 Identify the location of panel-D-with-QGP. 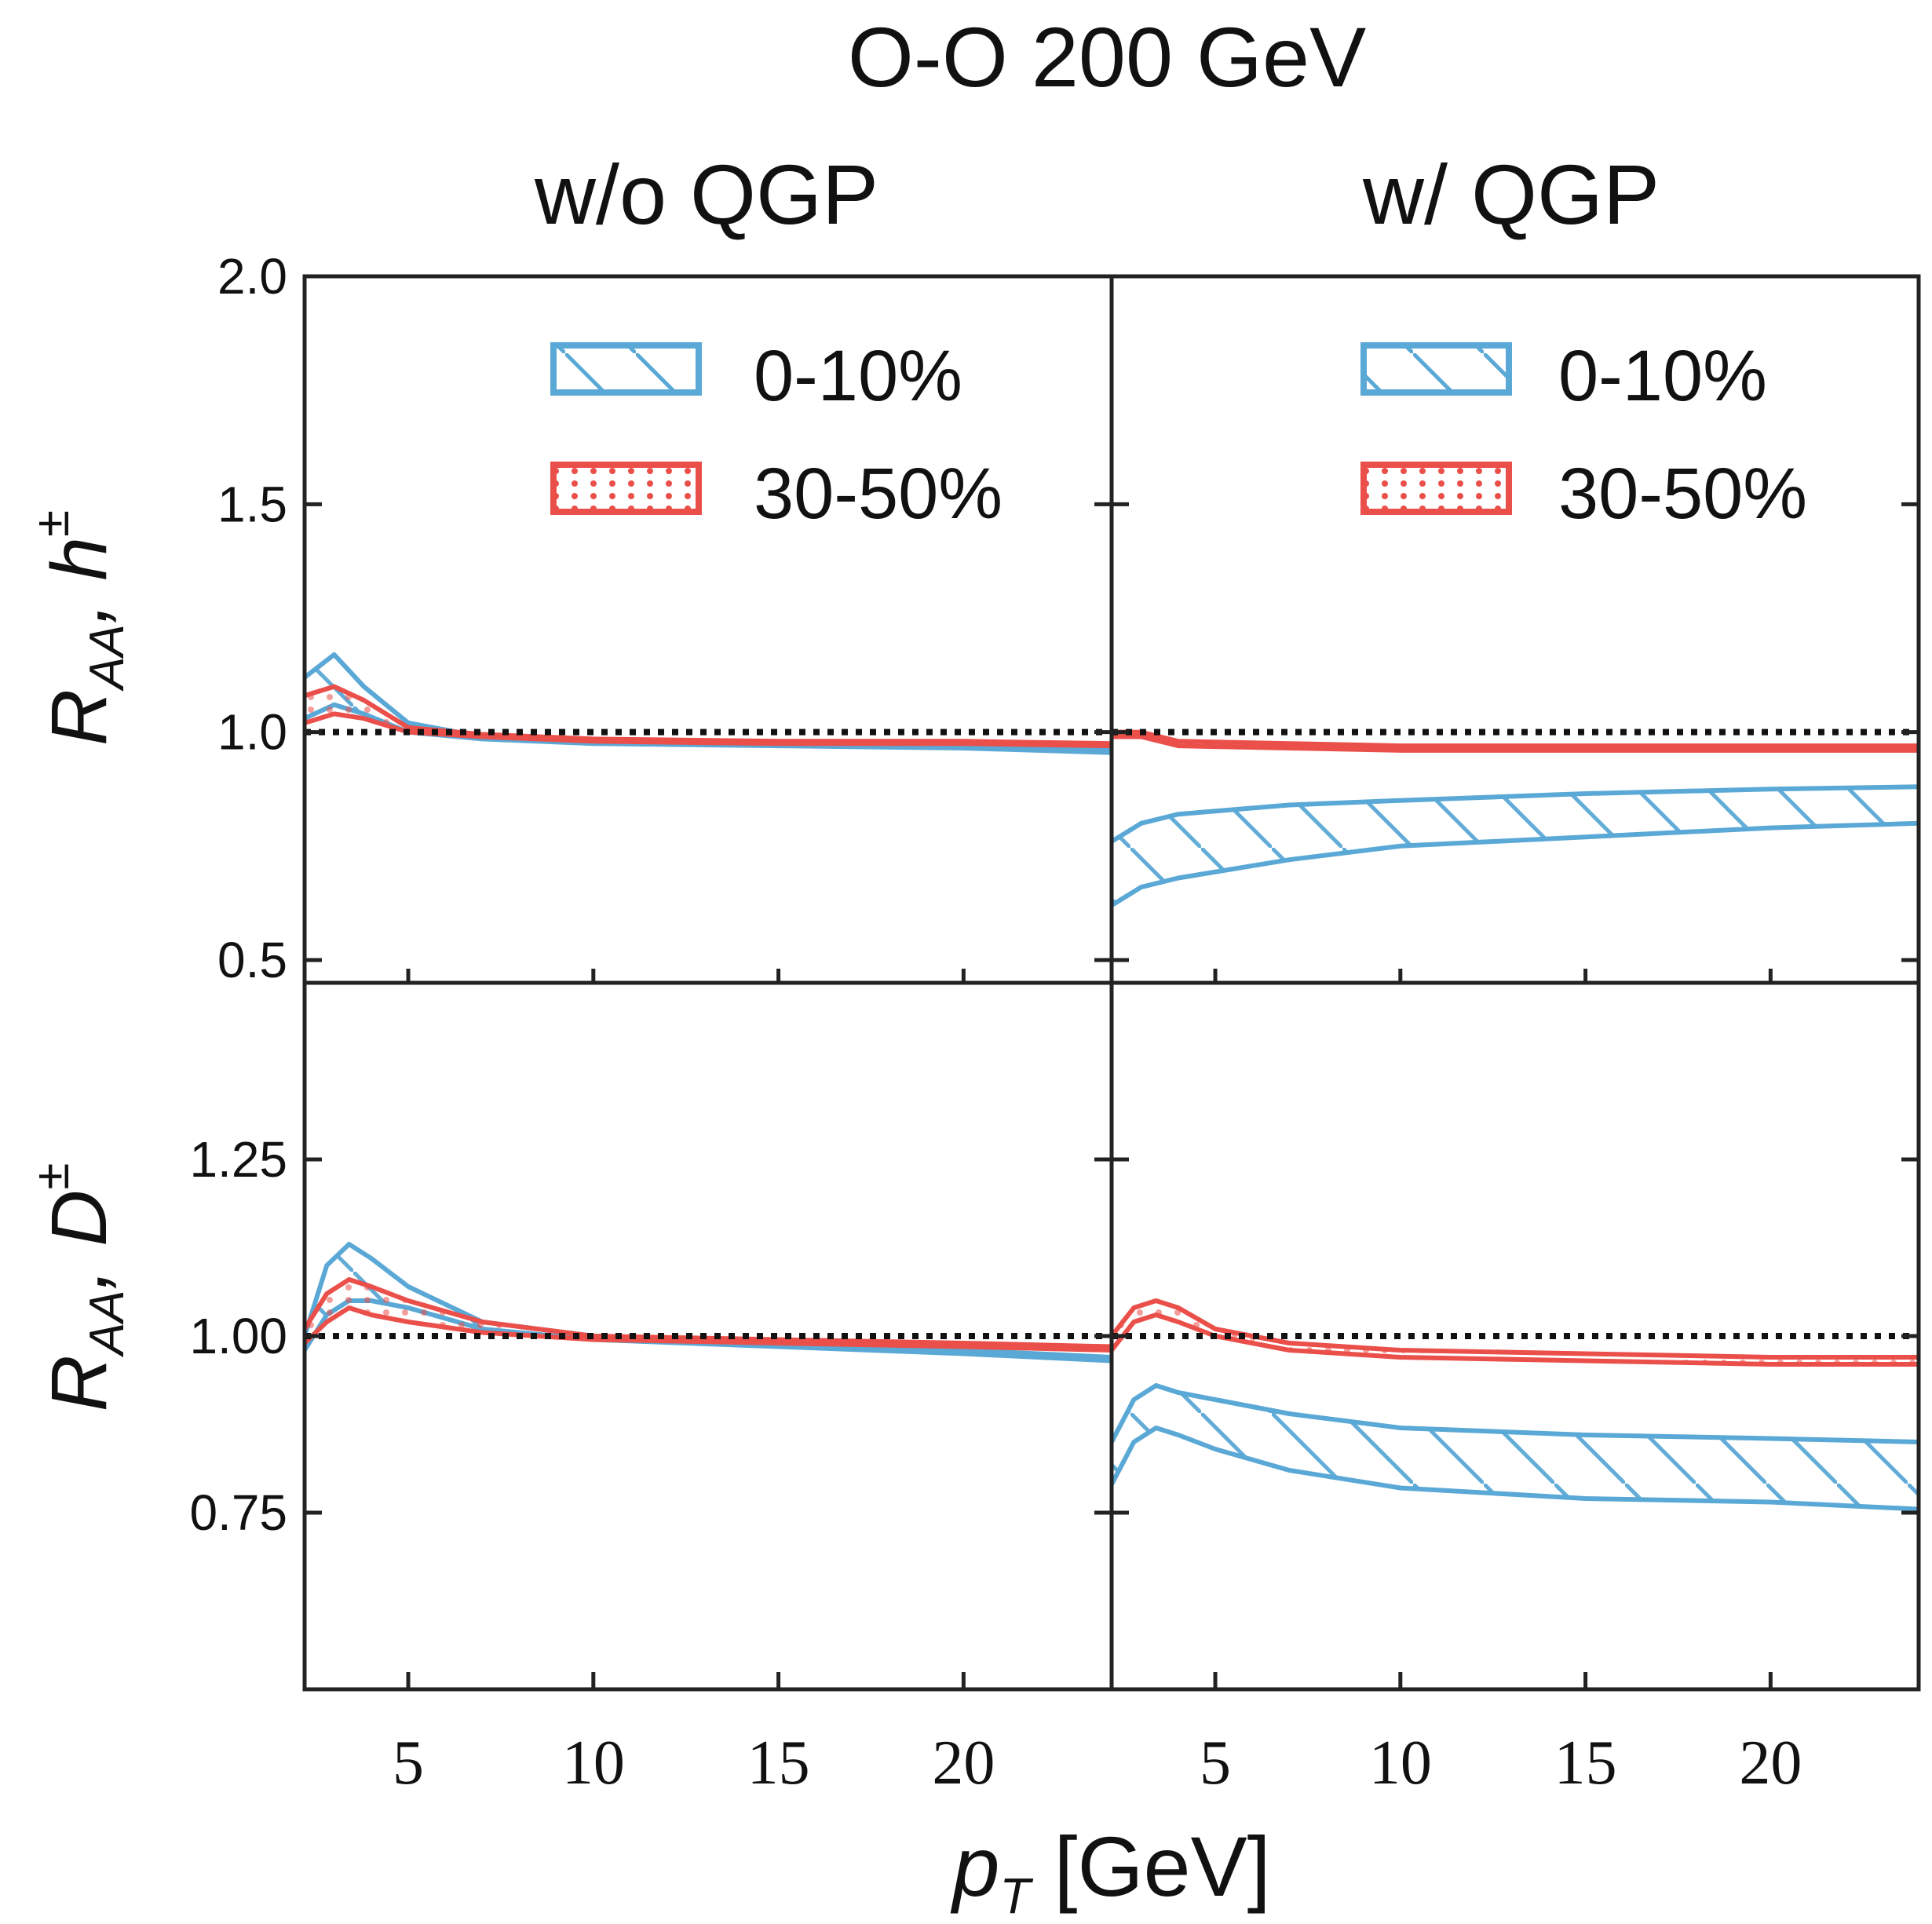
(1515, 1405).